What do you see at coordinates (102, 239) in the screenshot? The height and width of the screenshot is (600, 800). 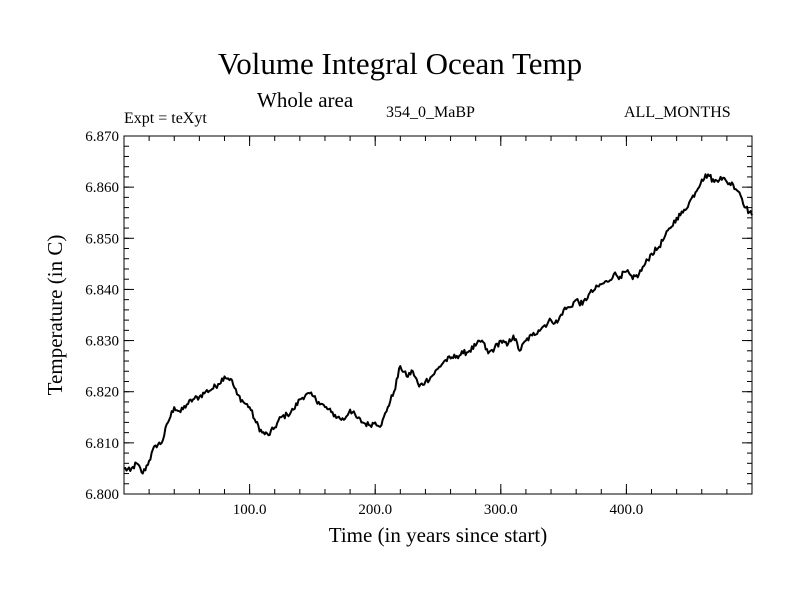 I see `y-tick-label: 6.850` at bounding box center [102, 239].